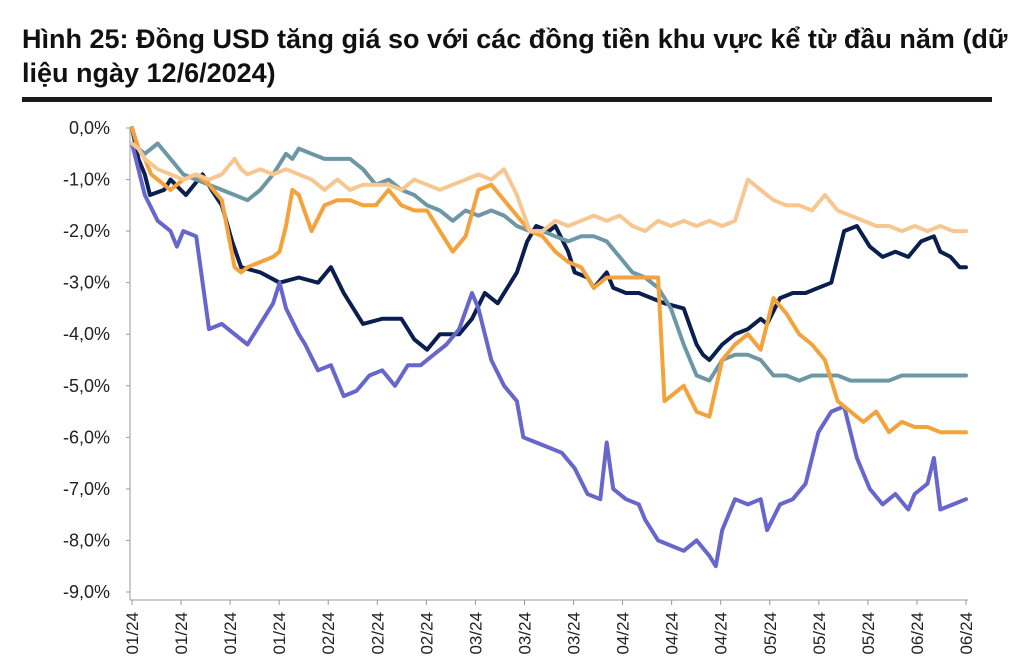 The height and width of the screenshot is (658, 1024). What do you see at coordinates (507, 99) in the screenshot?
I see `title-divider` at bounding box center [507, 99].